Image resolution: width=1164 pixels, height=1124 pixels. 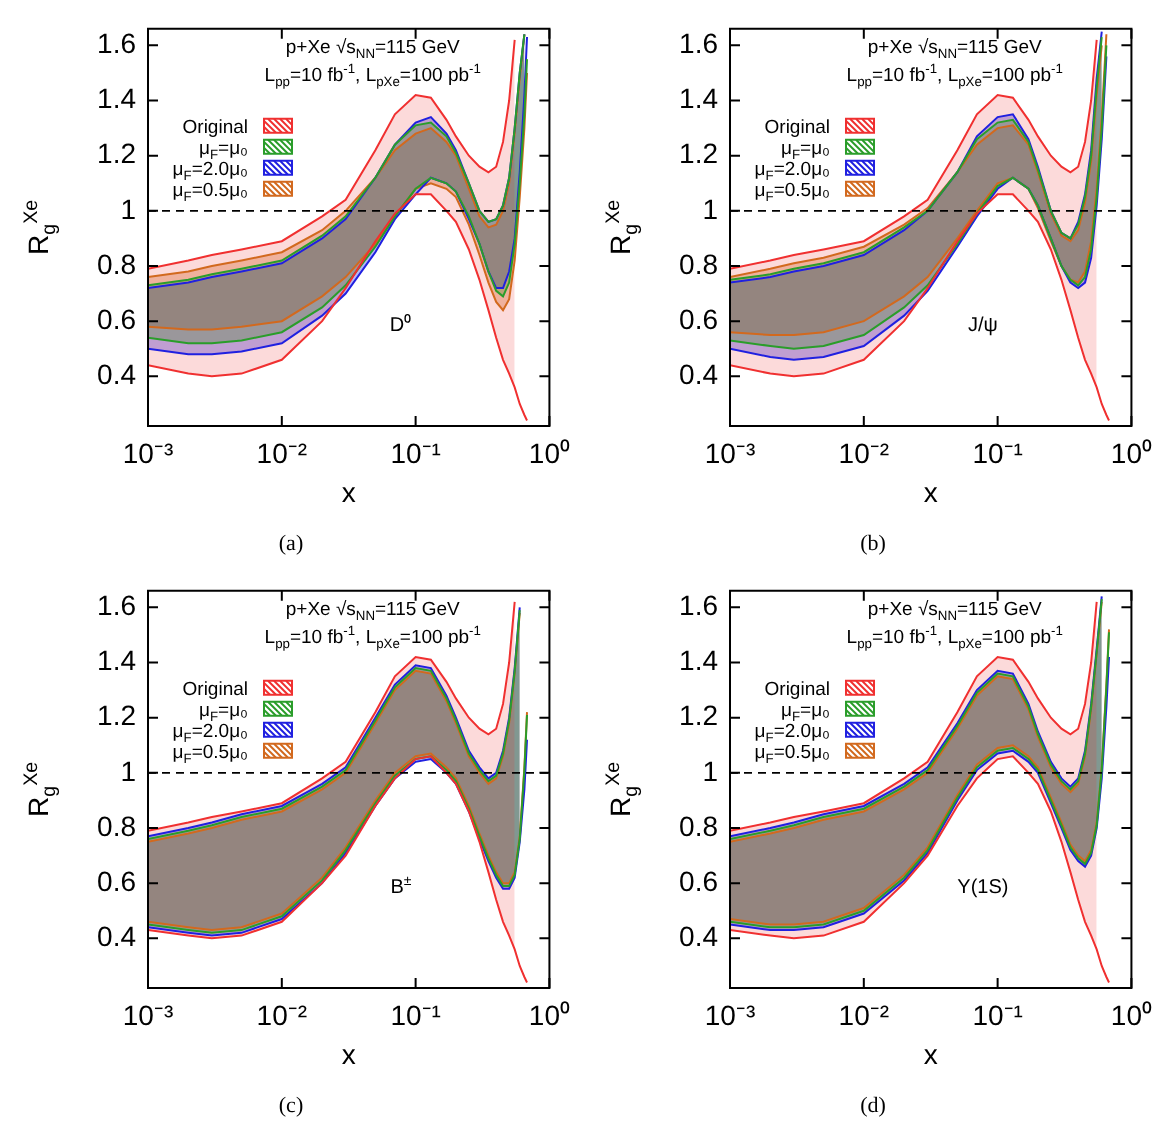 I want to click on annotation: D⁰, so click(x=401, y=324).